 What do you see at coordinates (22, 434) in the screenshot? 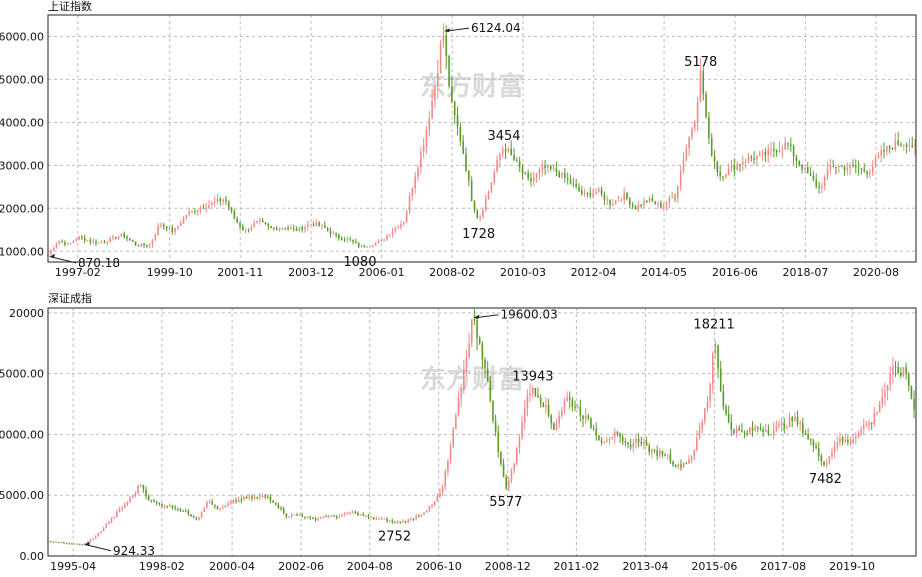
I see `y-tick-label: 10000.00` at bounding box center [22, 434].